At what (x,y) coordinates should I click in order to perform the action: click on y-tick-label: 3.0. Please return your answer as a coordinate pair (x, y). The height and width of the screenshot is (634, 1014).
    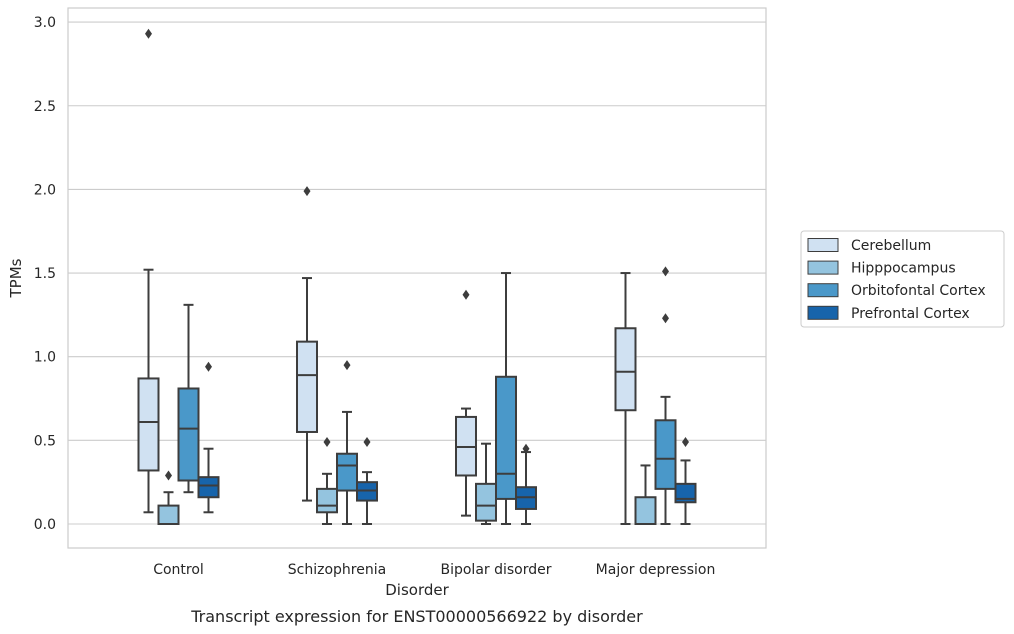
    Looking at the image, I should click on (45, 23).